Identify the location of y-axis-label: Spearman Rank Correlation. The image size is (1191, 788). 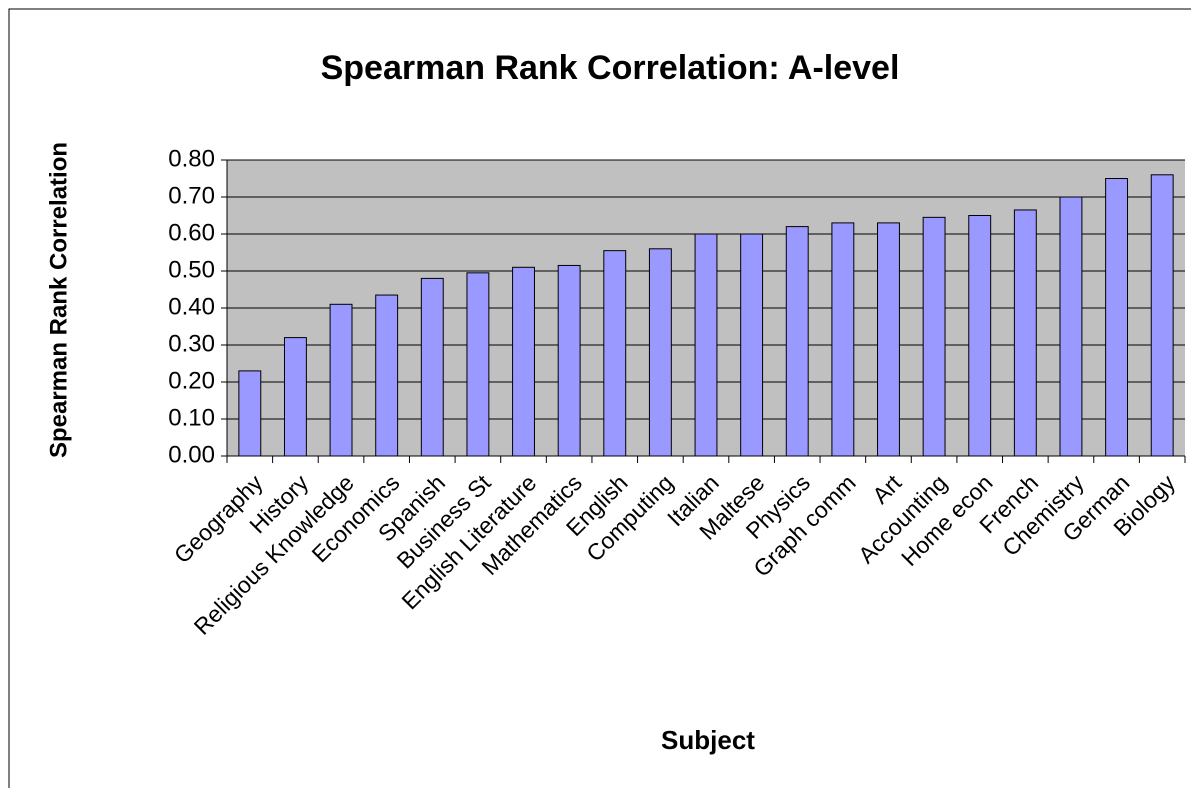
(58, 300).